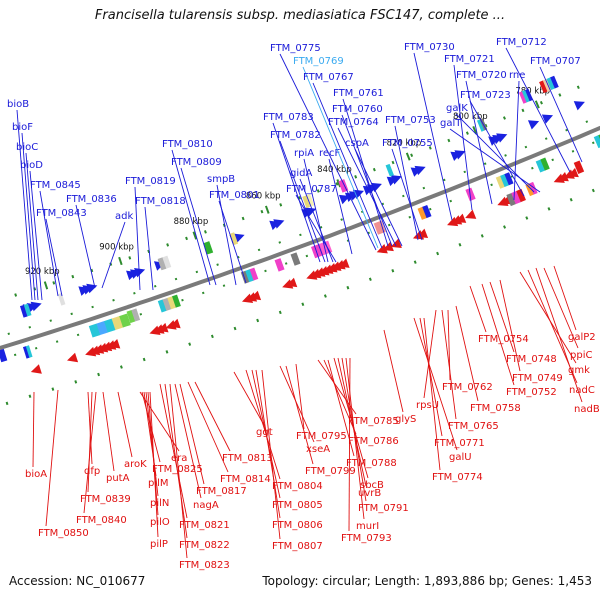 The height and width of the screenshot is (600, 600). What do you see at coordinates (245, 479) in the screenshot?
I see `reverse-gene-label: FTM_0814` at bounding box center [245, 479].